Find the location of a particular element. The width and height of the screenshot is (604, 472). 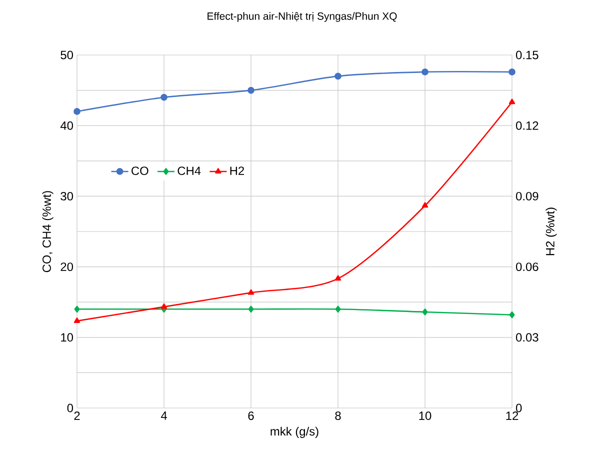

y-tick-label: 40 is located at coordinates (67, 125).